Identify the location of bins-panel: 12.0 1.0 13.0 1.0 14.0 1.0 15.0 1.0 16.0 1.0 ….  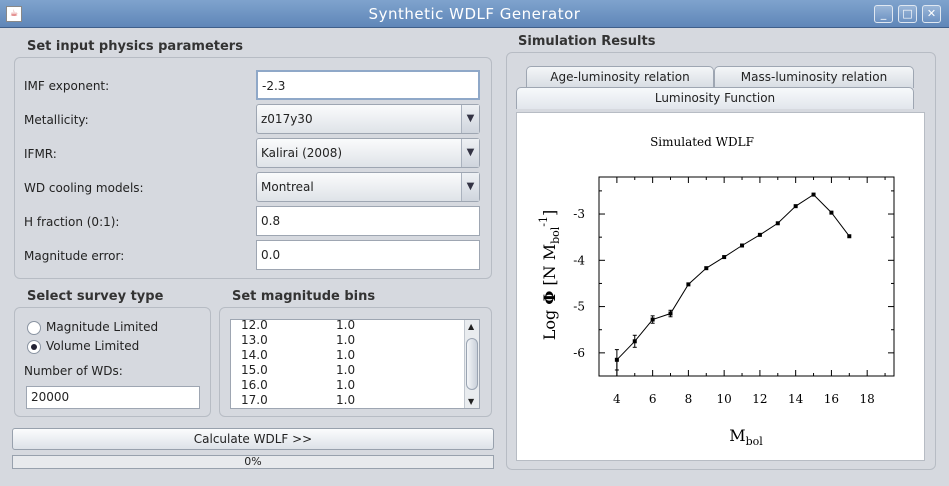
(355, 362).